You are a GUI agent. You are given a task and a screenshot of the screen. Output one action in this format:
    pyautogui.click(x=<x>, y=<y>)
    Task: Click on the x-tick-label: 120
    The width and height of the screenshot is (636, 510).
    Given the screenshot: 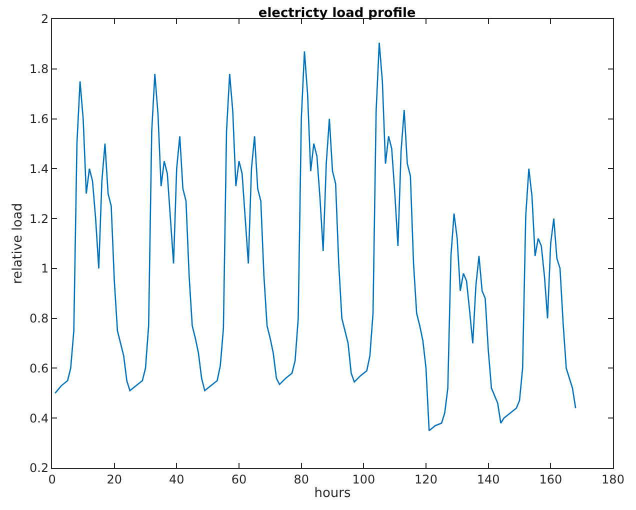 What is the action you would take?
    pyautogui.click(x=426, y=479)
    